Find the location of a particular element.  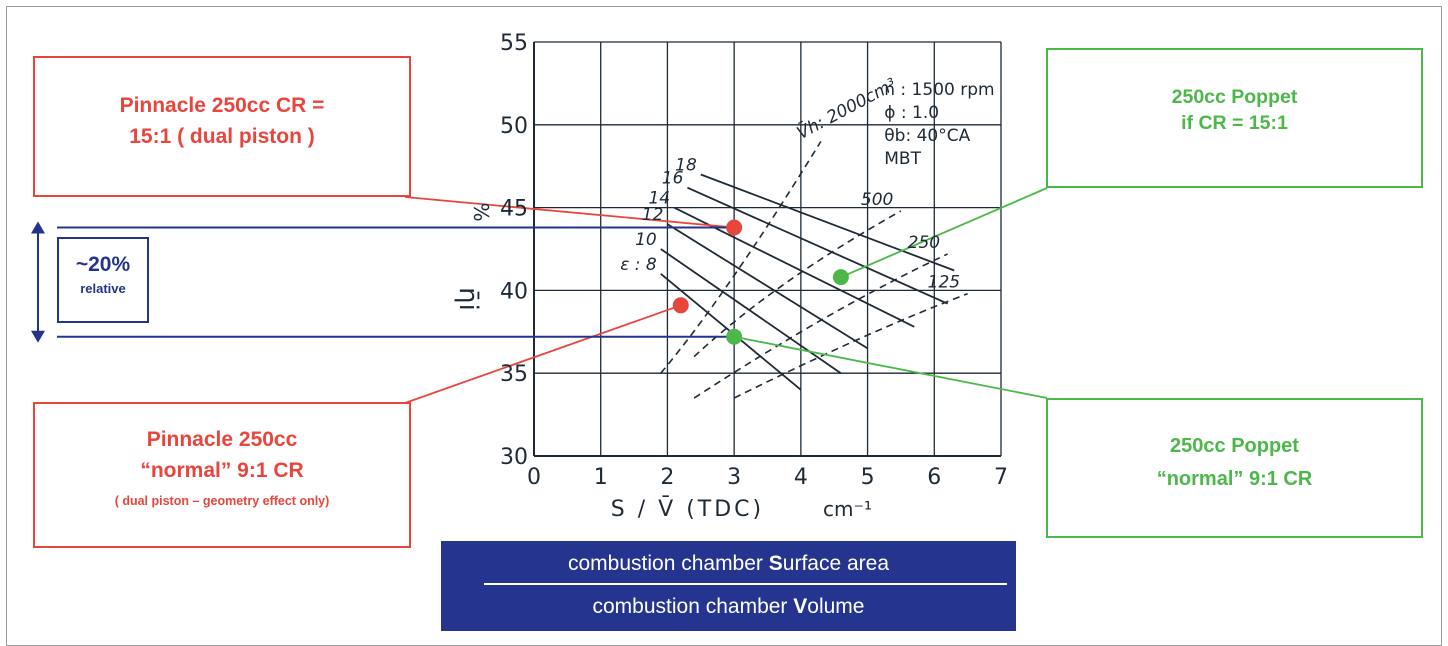

x-tick-label: 1 is located at coordinates (601, 477).